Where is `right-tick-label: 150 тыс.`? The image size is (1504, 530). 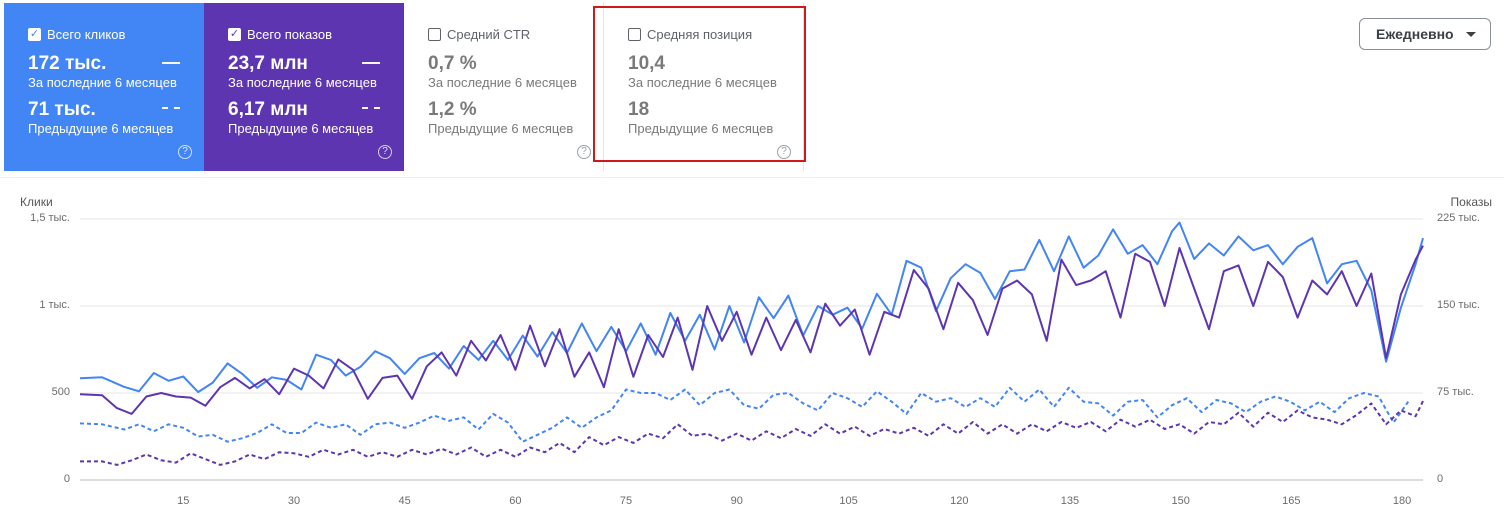 right-tick-label: 150 тыс. is located at coordinates (1458, 305).